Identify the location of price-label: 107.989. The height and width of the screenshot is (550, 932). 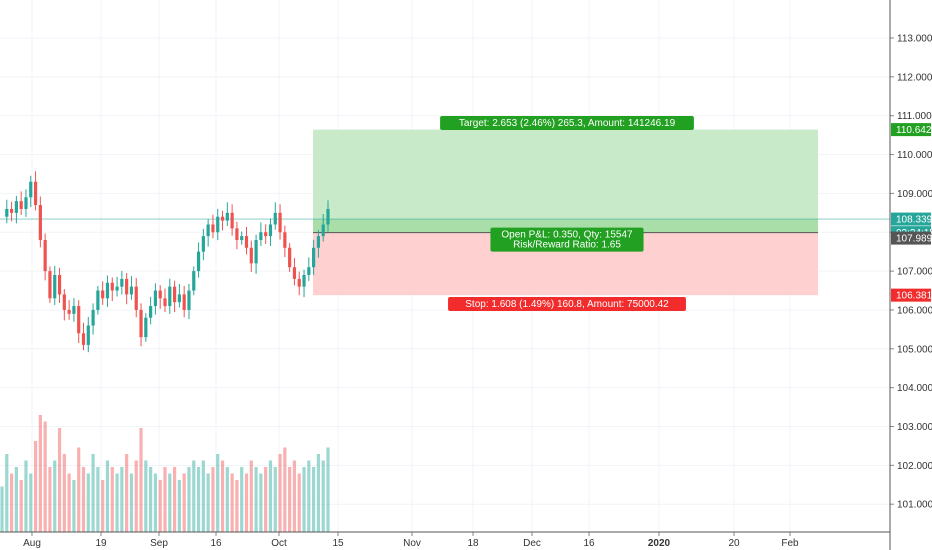
(914, 239).